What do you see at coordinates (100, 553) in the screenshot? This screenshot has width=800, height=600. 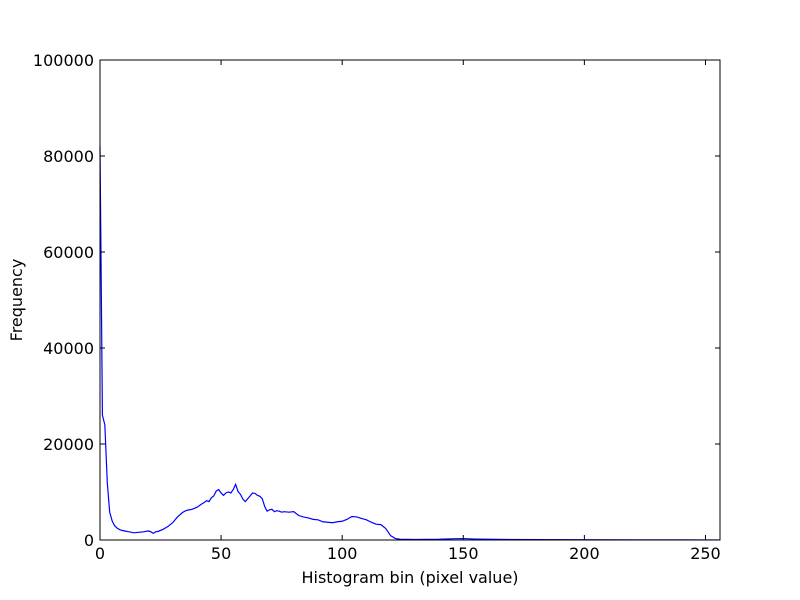 I see `x-tick-label: 0` at bounding box center [100, 553].